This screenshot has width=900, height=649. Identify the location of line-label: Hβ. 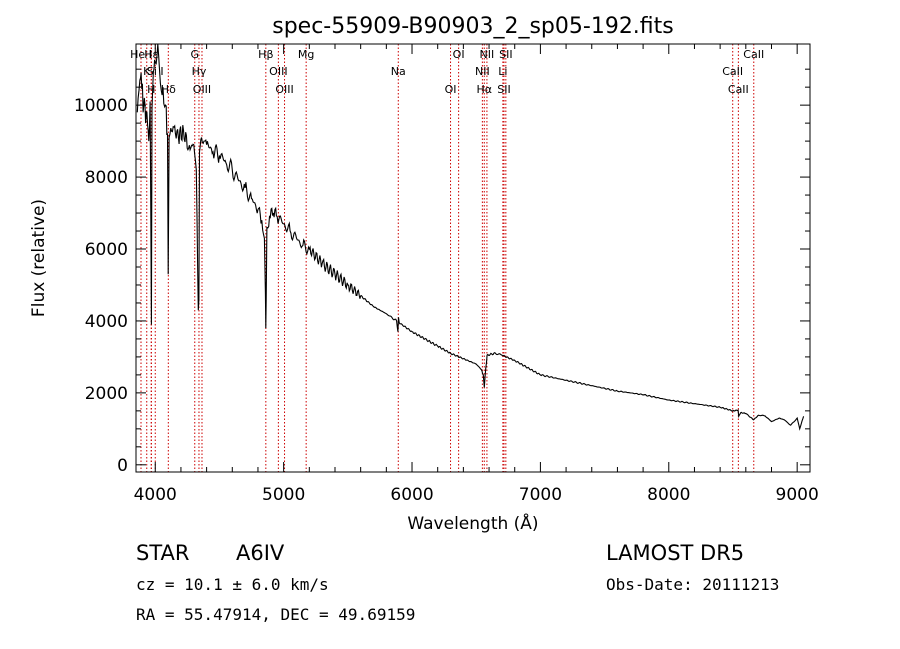
(265, 54).